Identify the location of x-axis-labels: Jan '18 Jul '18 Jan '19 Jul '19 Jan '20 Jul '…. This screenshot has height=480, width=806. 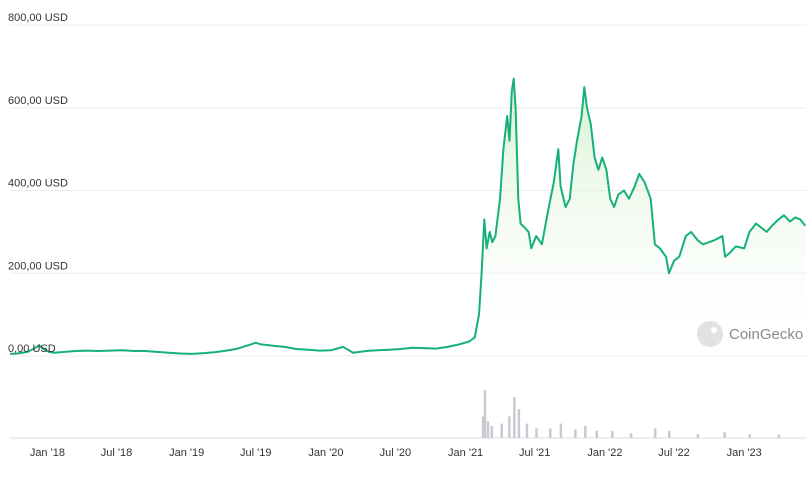
(396, 453).